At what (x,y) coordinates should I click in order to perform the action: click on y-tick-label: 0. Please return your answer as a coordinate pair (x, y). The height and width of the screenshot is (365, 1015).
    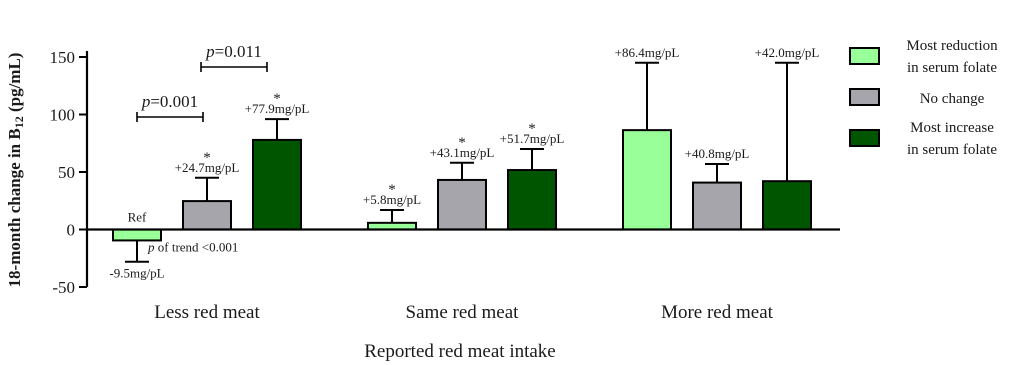
    Looking at the image, I should click on (71, 230).